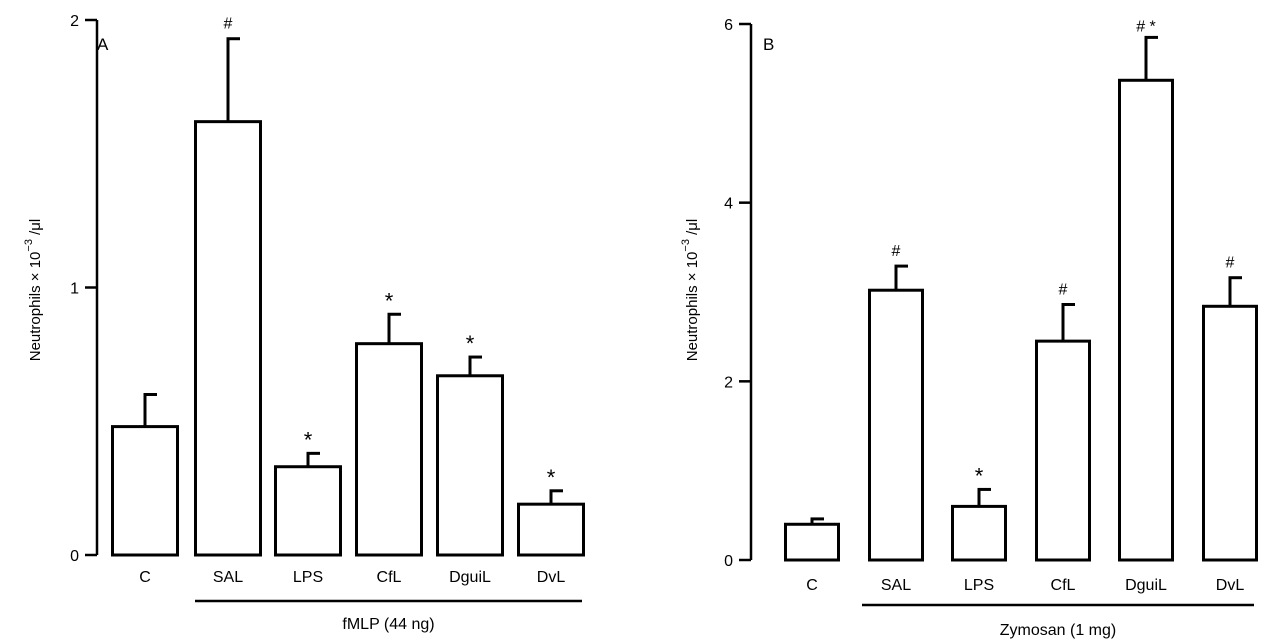  I want to click on panel-a-x-tick-label: SAL, so click(228, 577).